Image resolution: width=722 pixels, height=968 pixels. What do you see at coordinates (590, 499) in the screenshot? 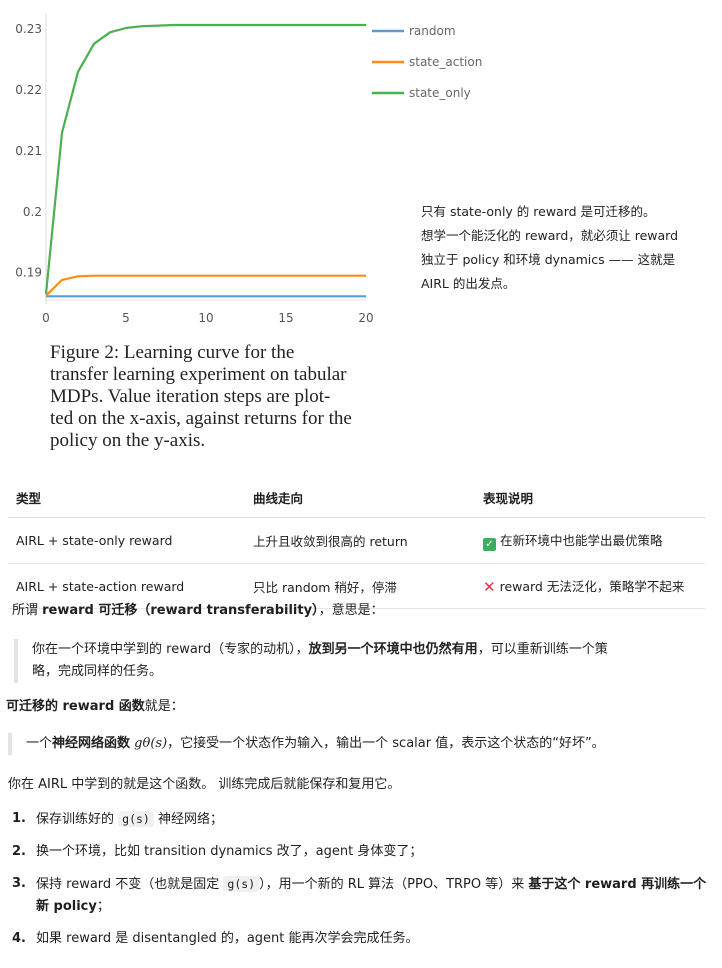
I see `header-desc: 表现说明` at bounding box center [590, 499].